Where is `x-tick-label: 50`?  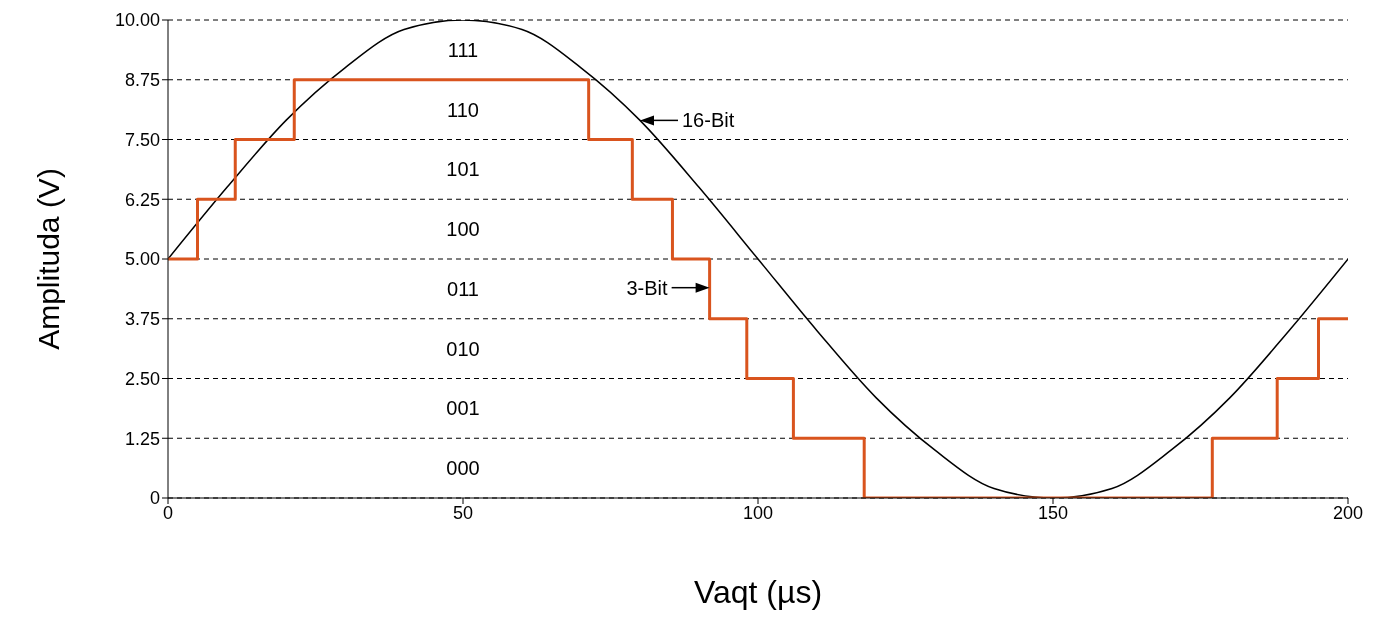
x-tick-label: 50 is located at coordinates (463, 512).